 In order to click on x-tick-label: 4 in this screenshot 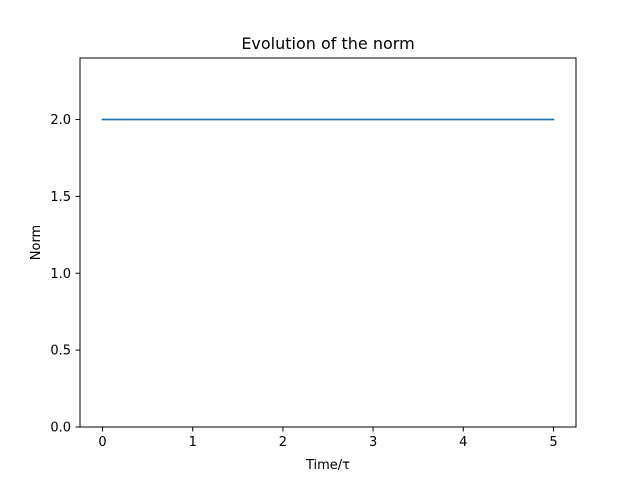, I will do `click(463, 442)`.